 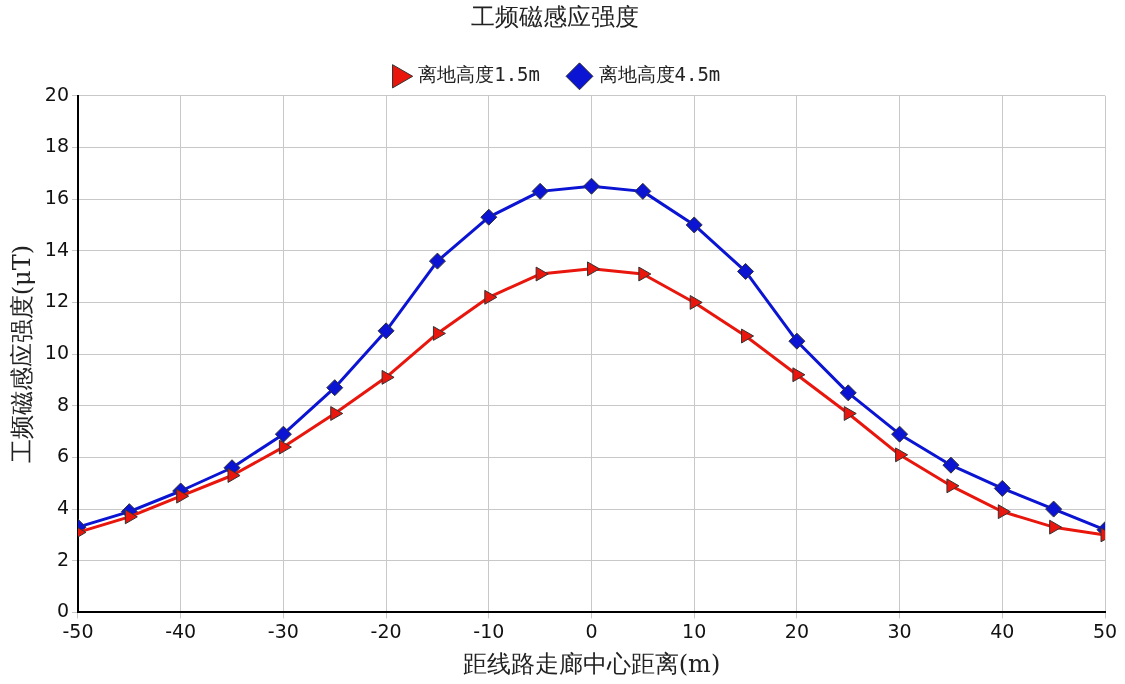 What do you see at coordinates (489, 630) in the screenshot?
I see `x-tick-label: -10` at bounding box center [489, 630].